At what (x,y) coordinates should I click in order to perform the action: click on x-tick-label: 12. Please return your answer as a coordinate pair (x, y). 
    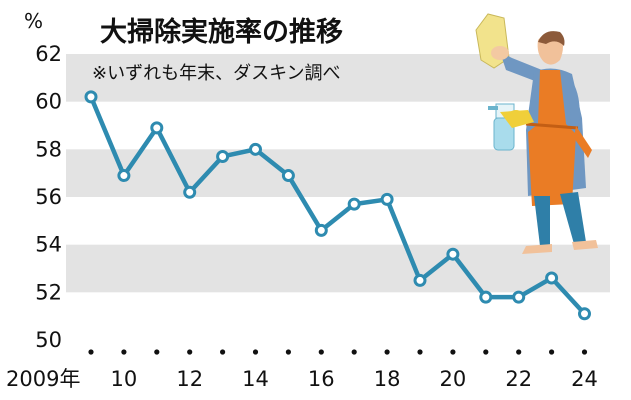
    Looking at the image, I should click on (189, 379).